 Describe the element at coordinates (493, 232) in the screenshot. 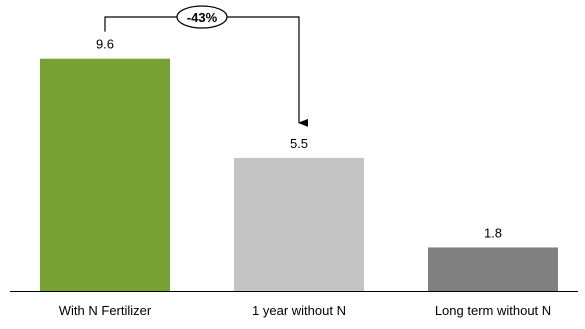

I see `value-label-3: 1.8` at that location.